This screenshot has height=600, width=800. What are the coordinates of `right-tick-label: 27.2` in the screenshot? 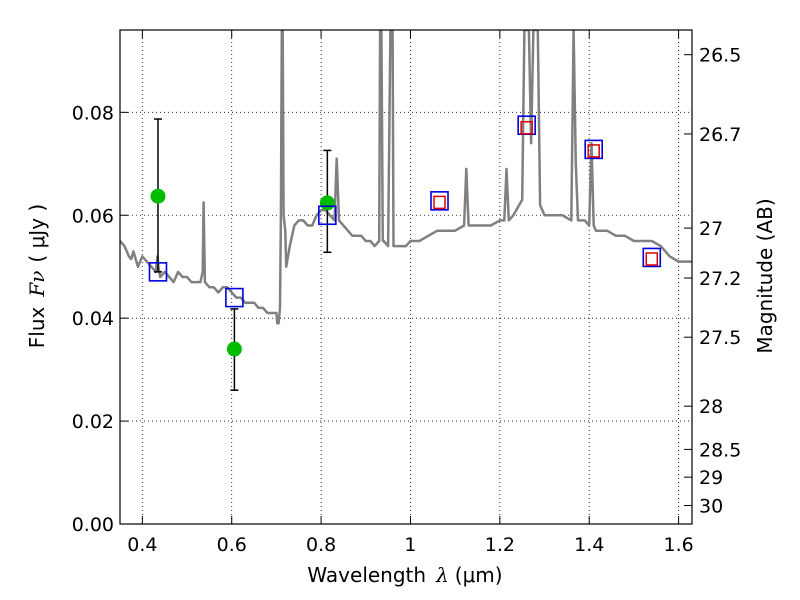 It's located at (720, 279).